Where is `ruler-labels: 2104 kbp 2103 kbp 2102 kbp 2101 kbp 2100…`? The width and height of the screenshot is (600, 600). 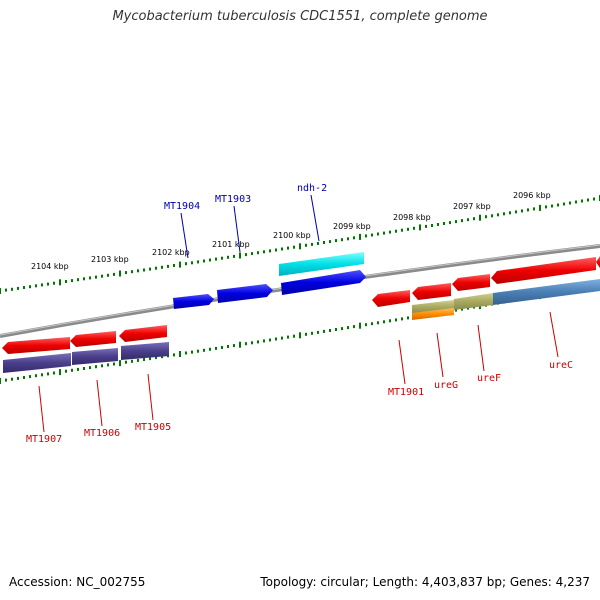
ruler-labels: 2104 kbp 2103 kbp 2102 kbp 2101 kbp 2100… is located at coordinates (291, 231).